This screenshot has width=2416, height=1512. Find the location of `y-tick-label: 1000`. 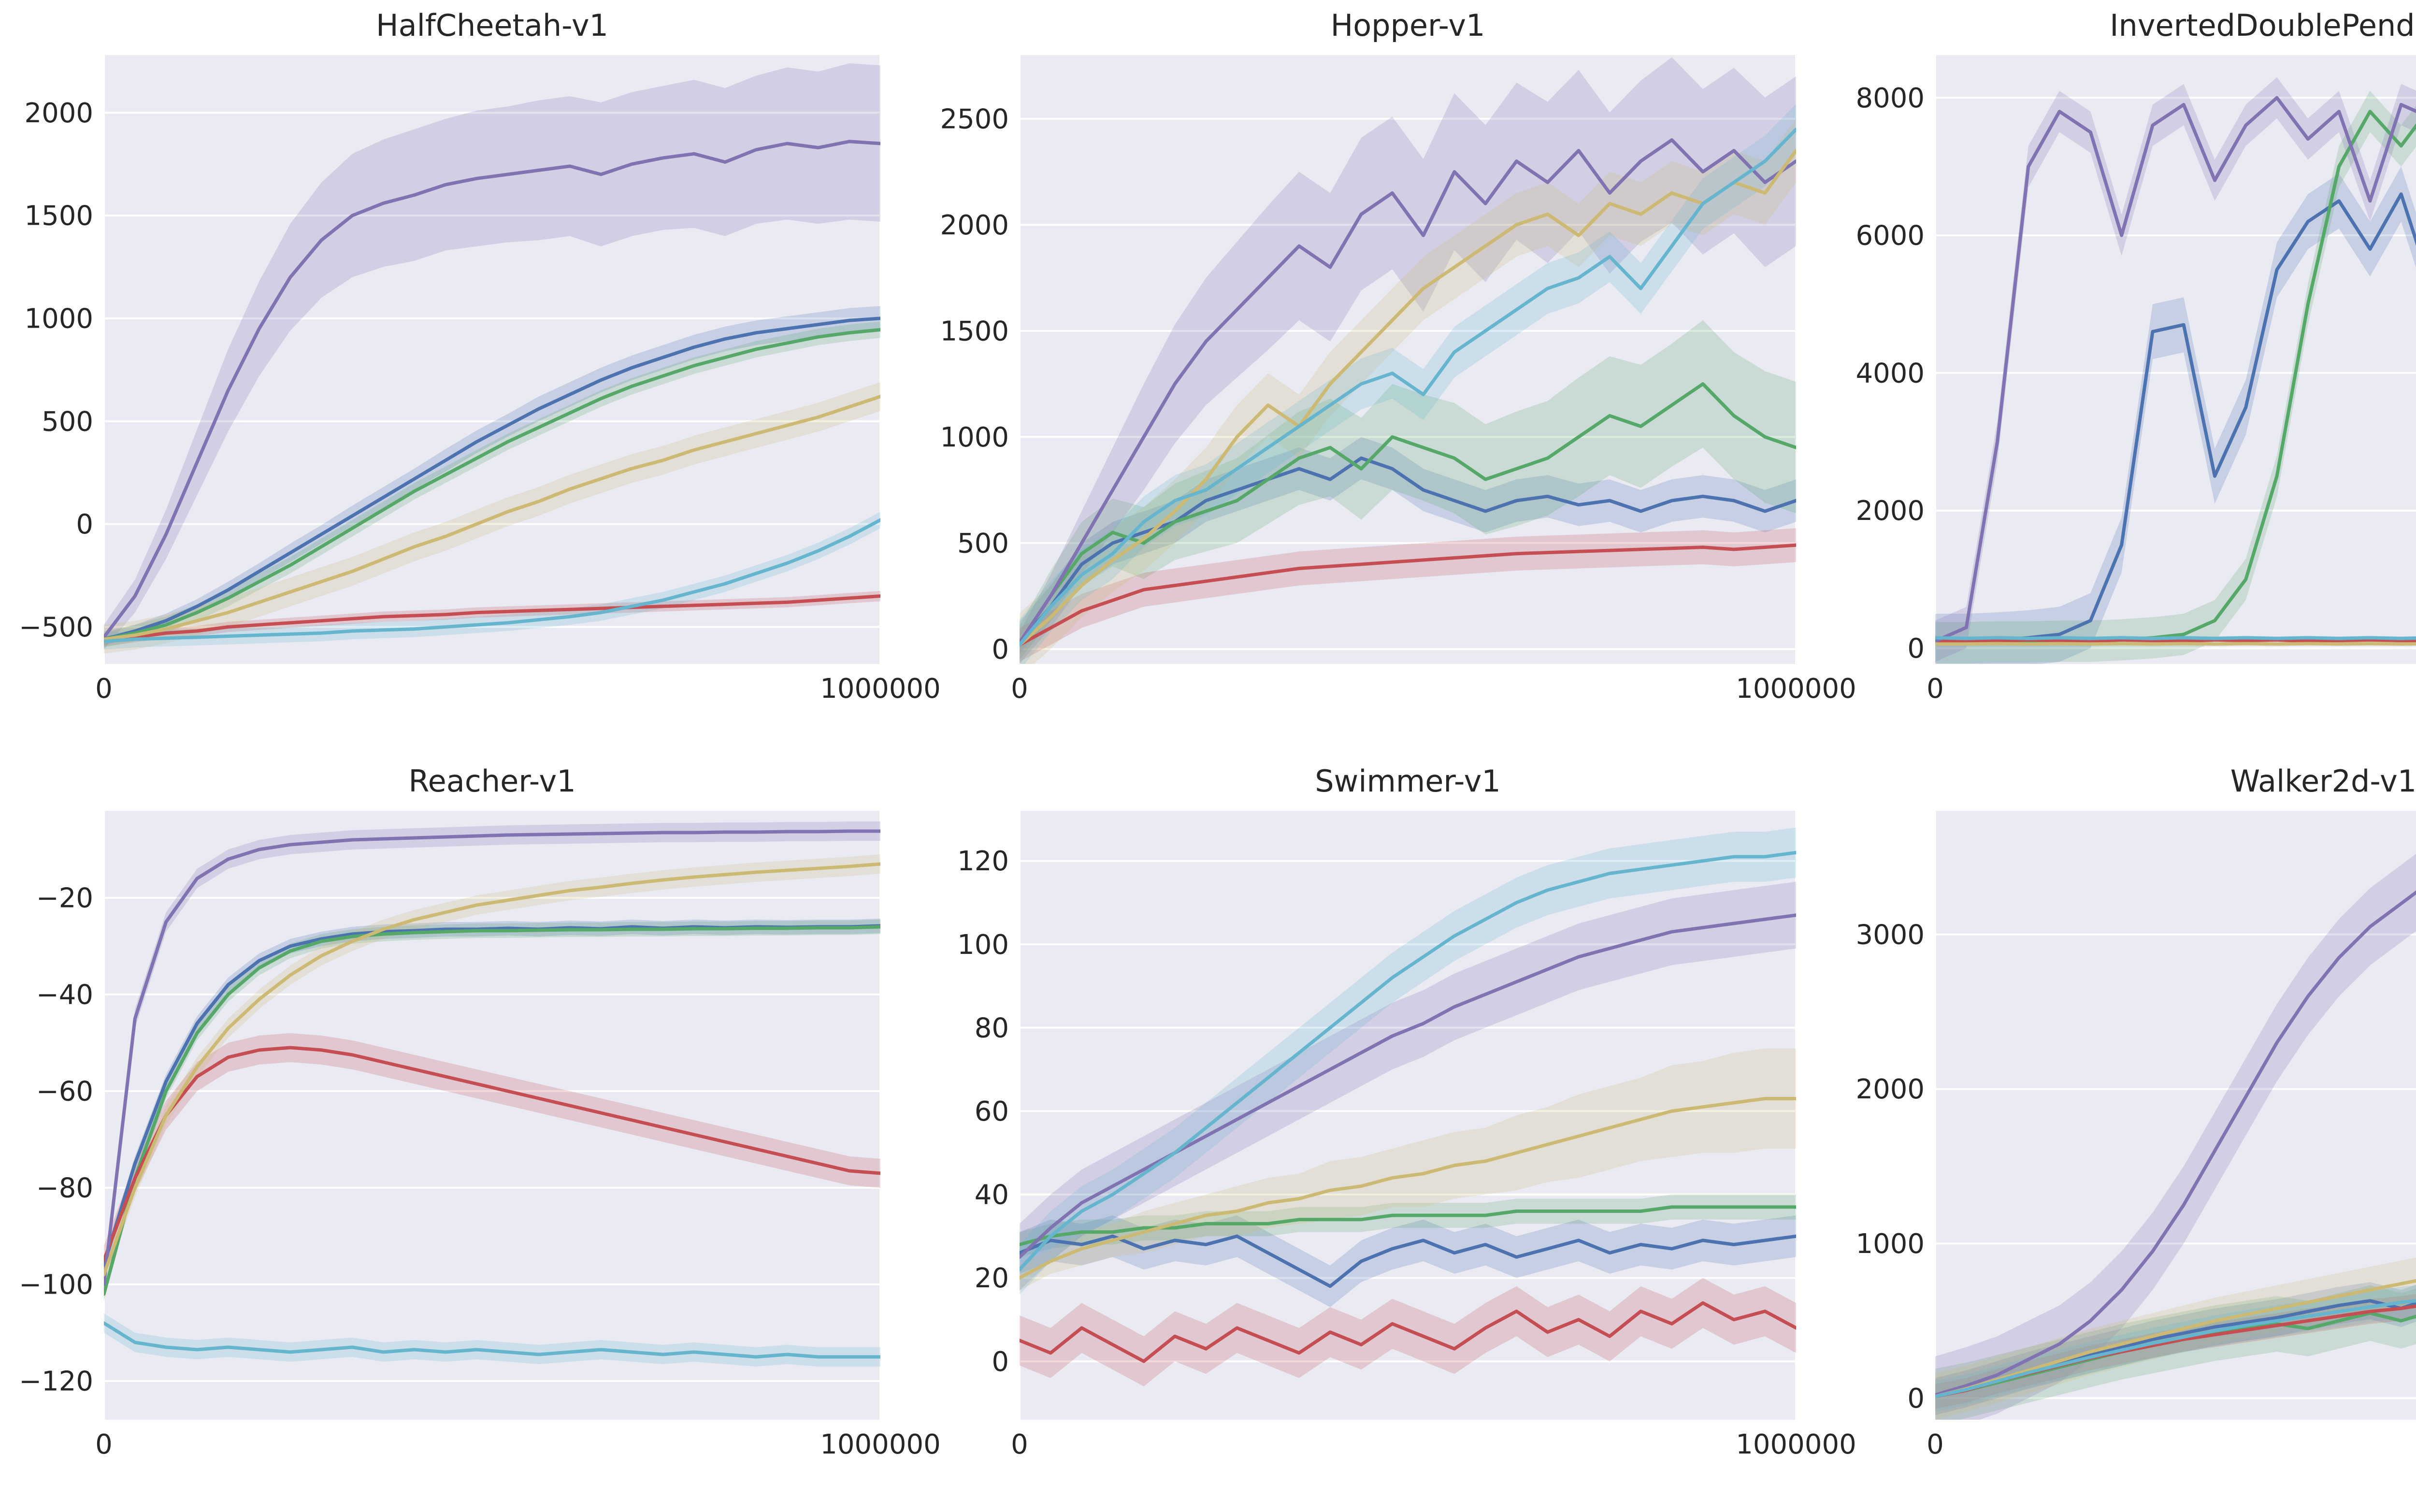

y-tick-label: 1000 is located at coordinates (1890, 1244).